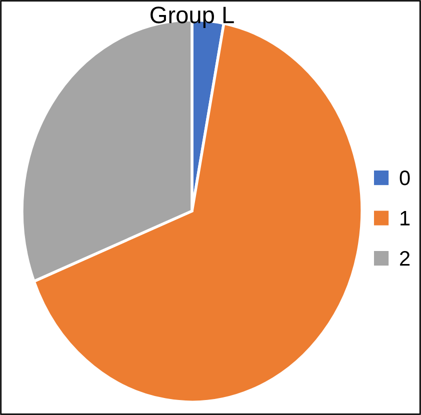  What do you see at coordinates (405, 178) in the screenshot?
I see `legend-label: 0` at bounding box center [405, 178].